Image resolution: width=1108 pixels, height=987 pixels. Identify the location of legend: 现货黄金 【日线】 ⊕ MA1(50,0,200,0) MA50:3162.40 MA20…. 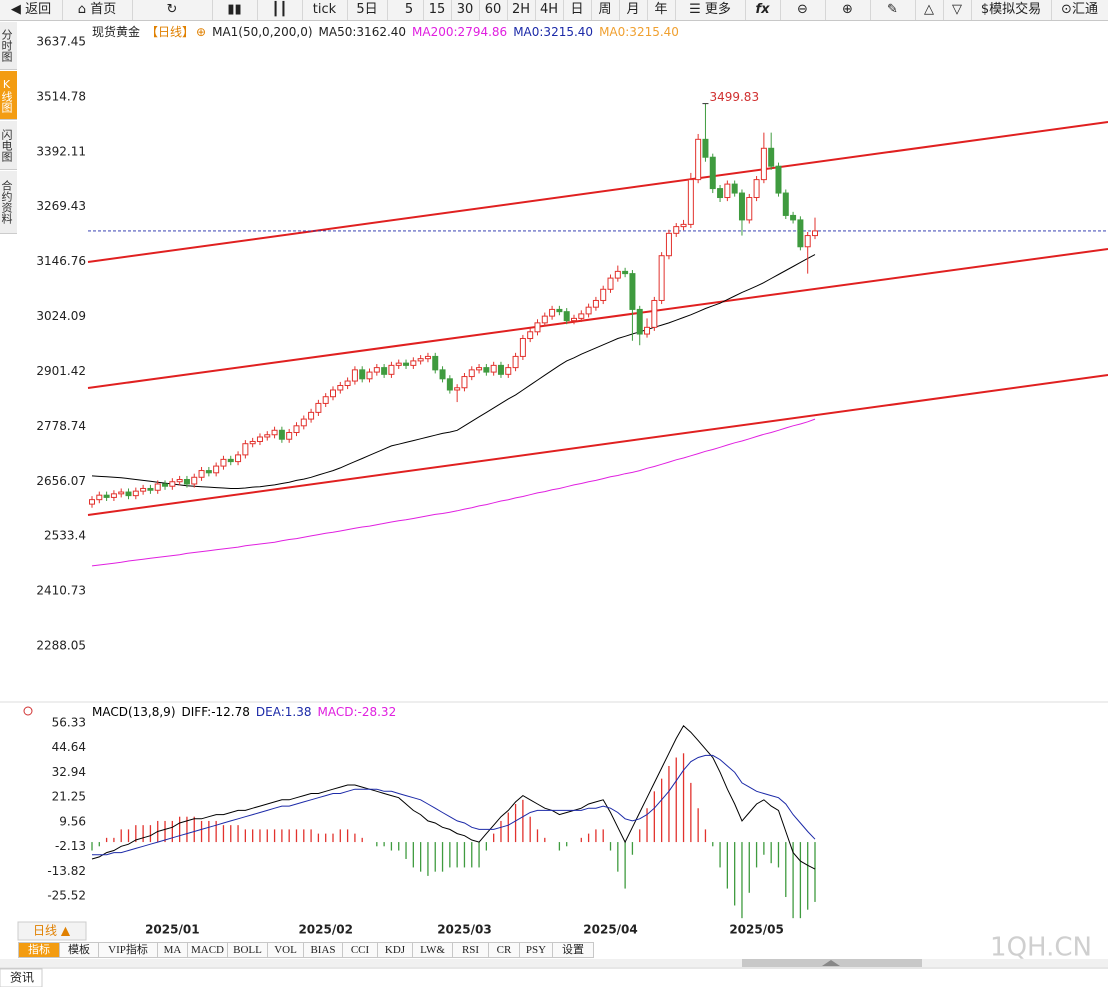
(391, 31).